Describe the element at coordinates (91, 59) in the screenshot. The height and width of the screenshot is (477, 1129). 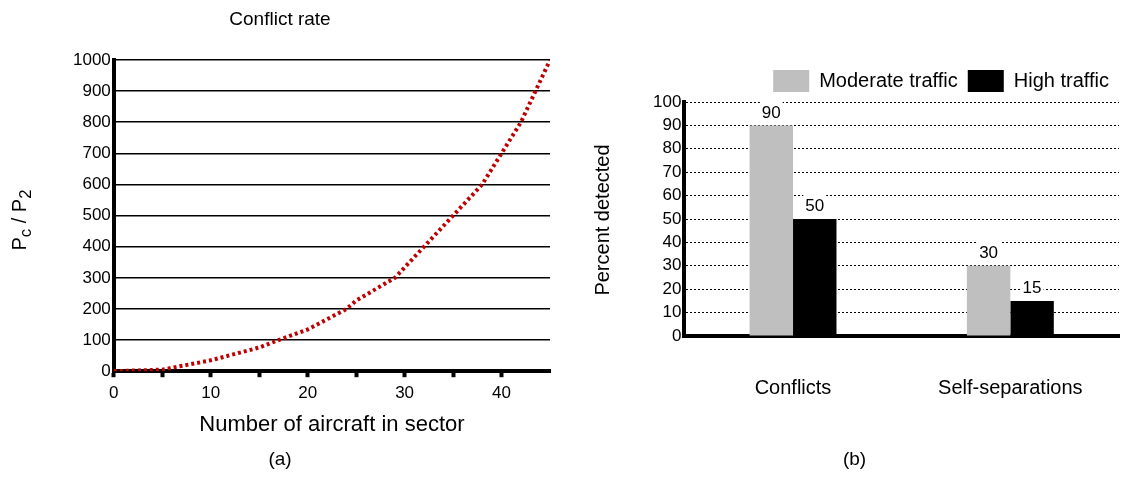
I see `y-tick-label: 1000` at that location.